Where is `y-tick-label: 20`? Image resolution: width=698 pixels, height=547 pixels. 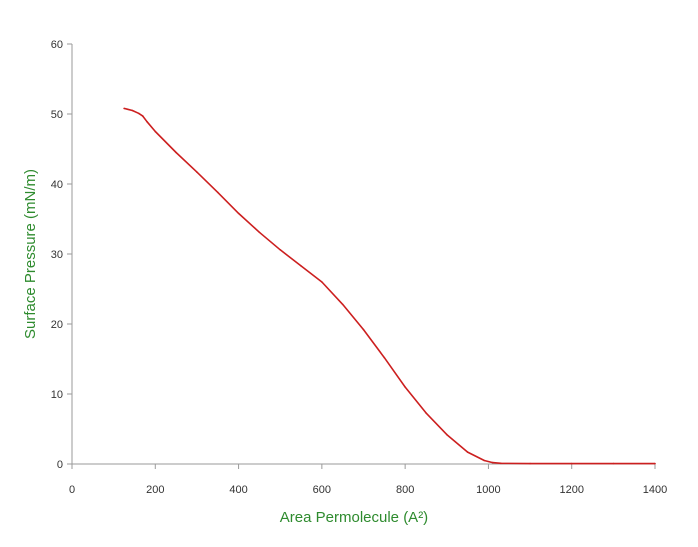
y-tick-label: 20 is located at coordinates (57, 325).